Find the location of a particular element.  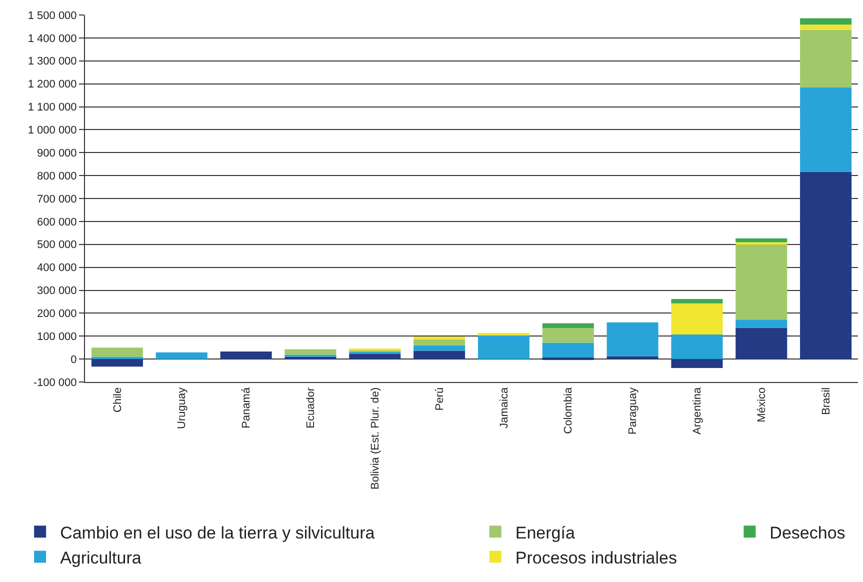

y-tick-label: 800 000 is located at coordinates (57, 176).